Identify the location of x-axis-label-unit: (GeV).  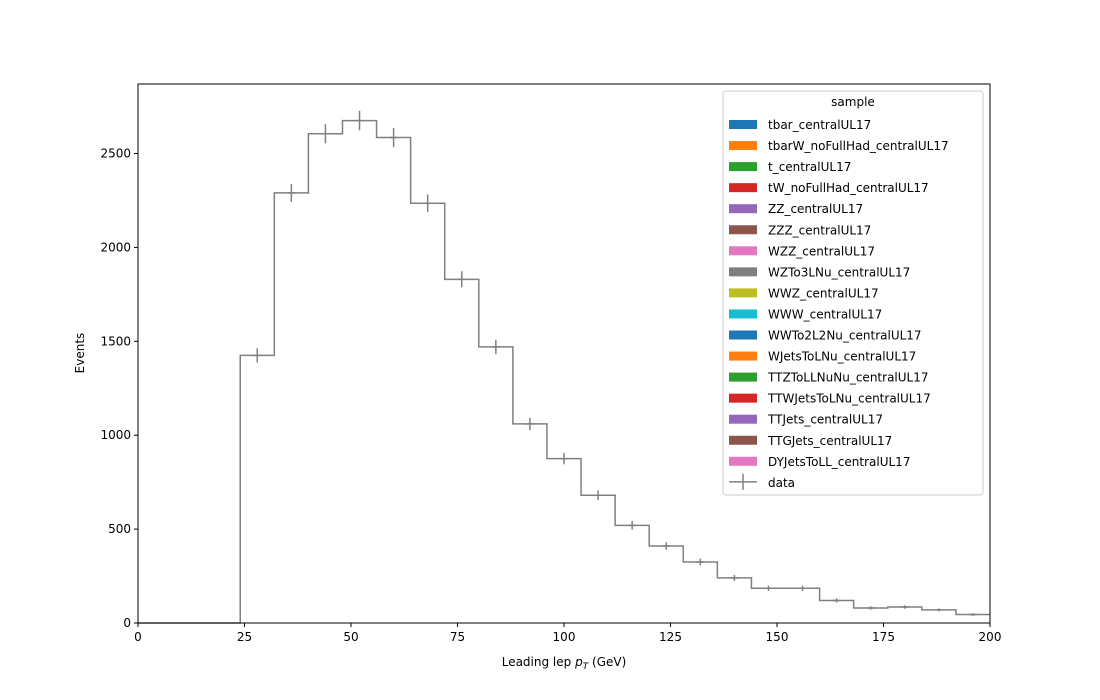
(607, 662).